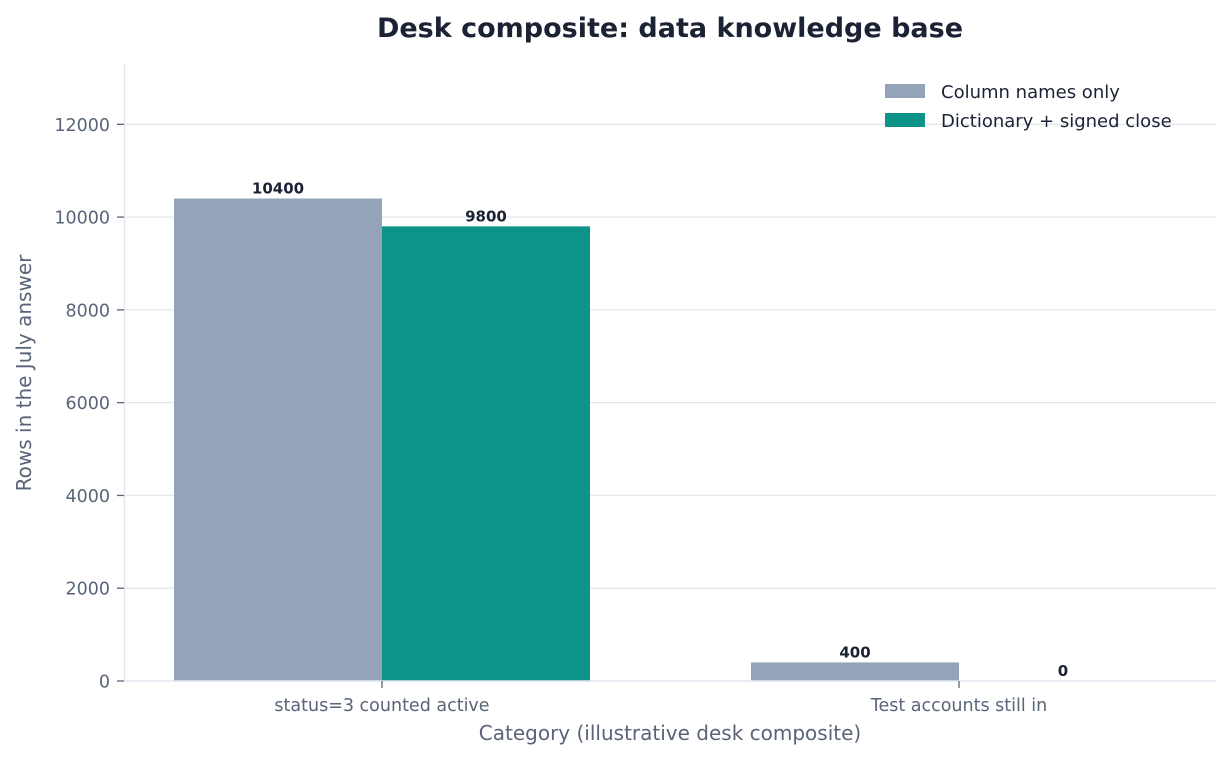  What do you see at coordinates (104, 683) in the screenshot?
I see `y-tick-label: 0` at bounding box center [104, 683].